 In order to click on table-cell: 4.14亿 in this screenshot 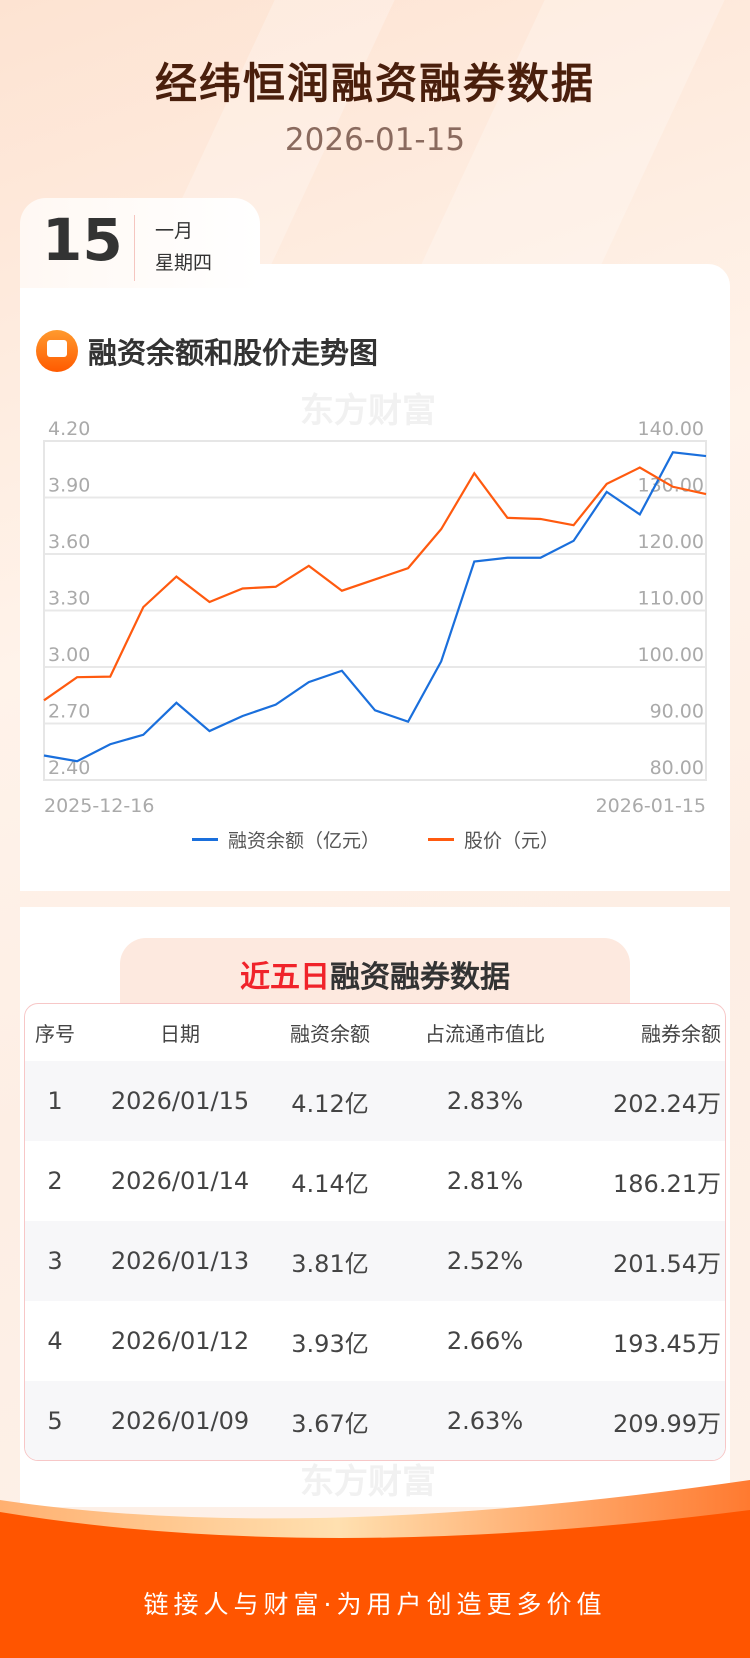, I will do `click(330, 1183)`.